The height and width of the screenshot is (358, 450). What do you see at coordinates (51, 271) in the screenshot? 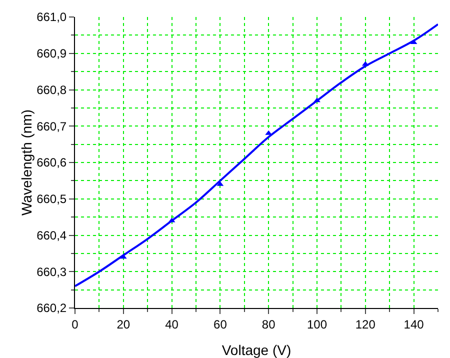
I see `y-tick-label: 660,3` at bounding box center [51, 271].